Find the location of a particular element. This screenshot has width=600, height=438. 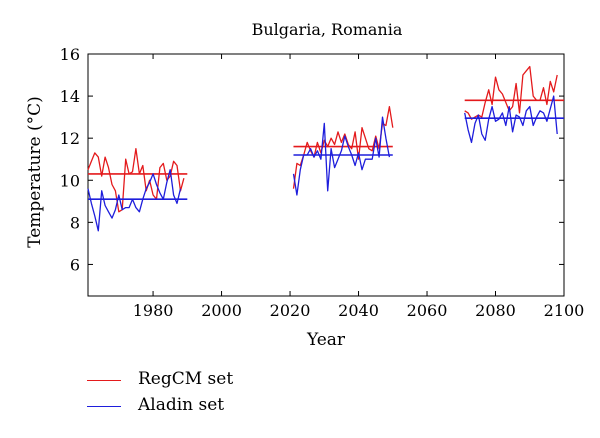

legend-label-aladin: Aladin set is located at coordinates (181, 405).